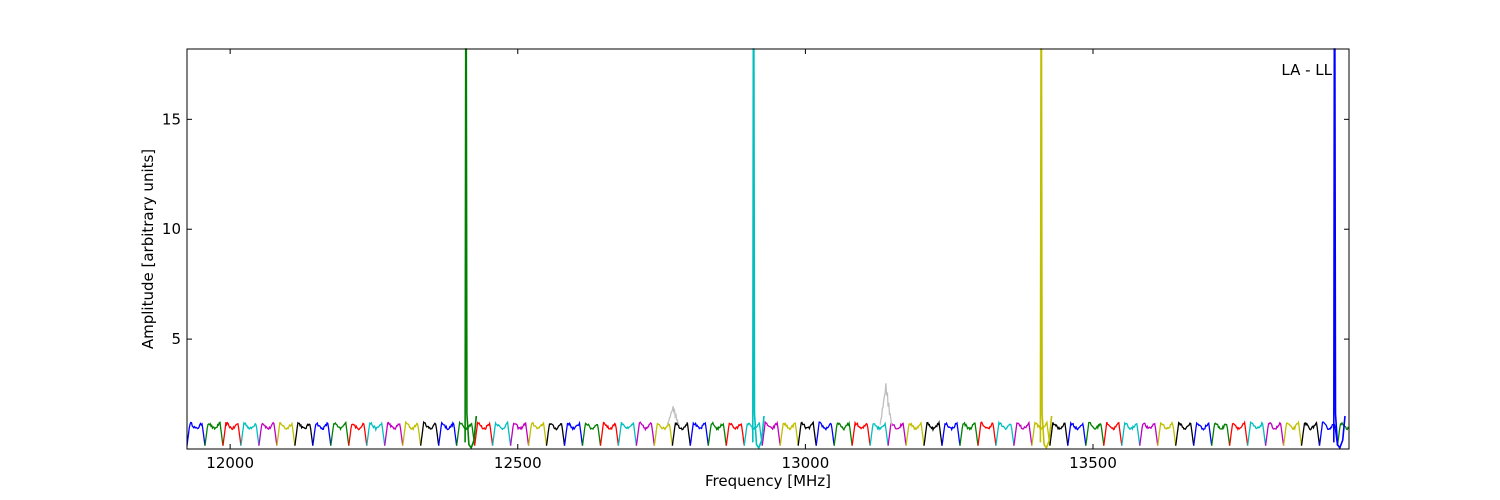 The width and height of the screenshot is (1500, 500). I want to click on x-tick-label: 12500, so click(518, 463).